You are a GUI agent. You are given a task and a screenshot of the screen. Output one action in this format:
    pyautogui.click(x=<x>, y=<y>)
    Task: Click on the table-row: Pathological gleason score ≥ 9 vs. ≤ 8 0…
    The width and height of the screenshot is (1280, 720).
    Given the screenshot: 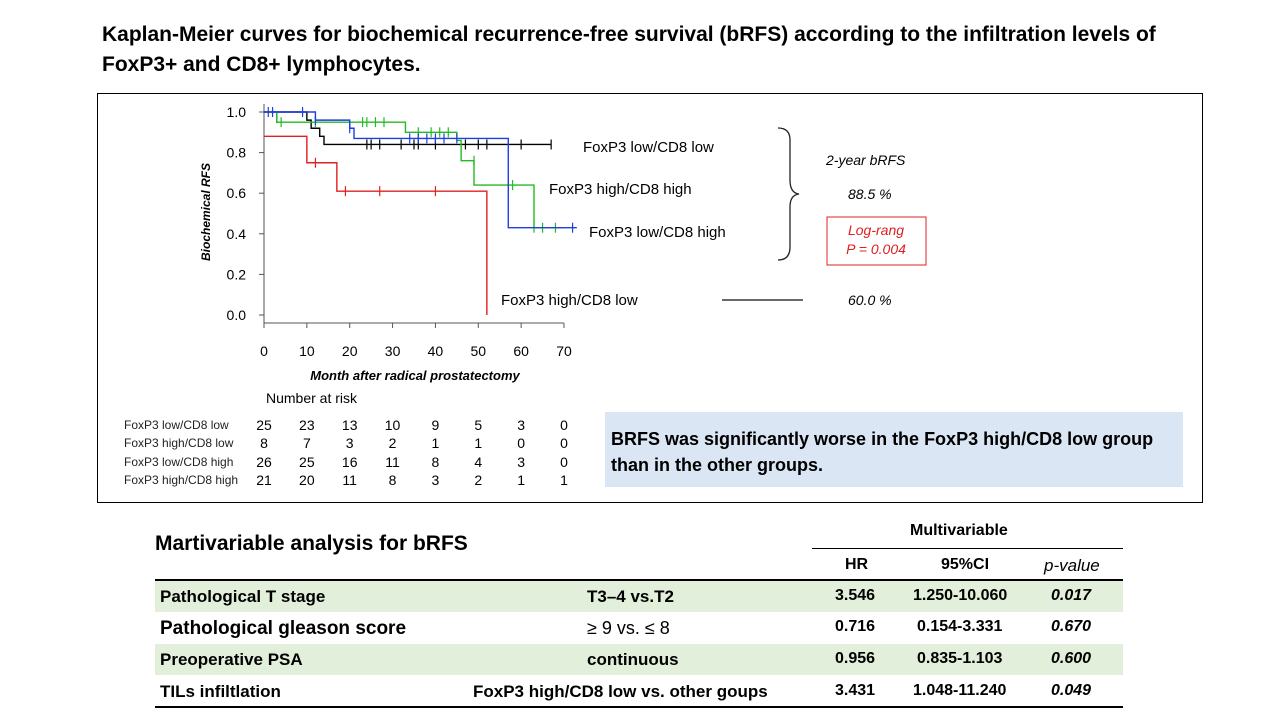 What is the action you would take?
    pyautogui.click(x=639, y=627)
    